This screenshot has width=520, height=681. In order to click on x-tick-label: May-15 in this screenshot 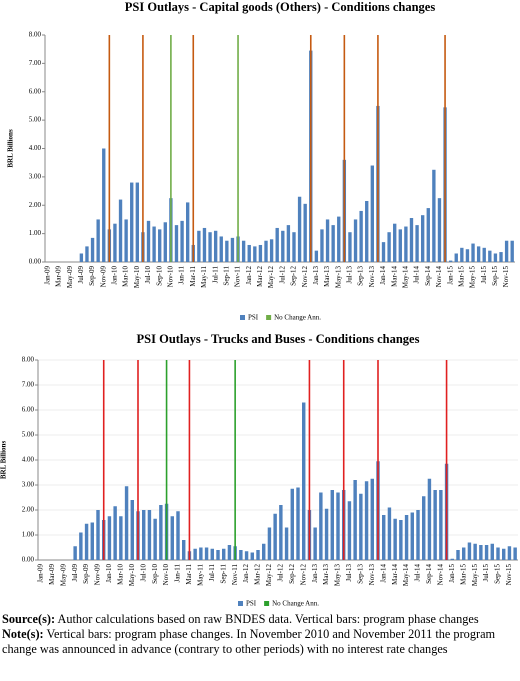, I will do `click(473, 277)`.